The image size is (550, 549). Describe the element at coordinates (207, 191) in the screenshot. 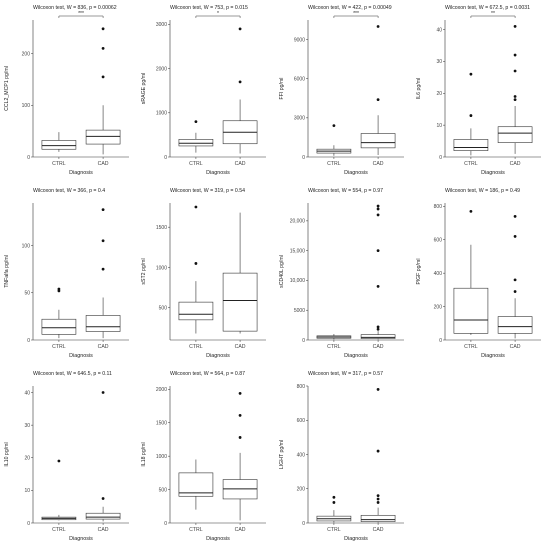

I see `panel-title: Wilcoxon test, W = 319, p = 0.54` at that location.